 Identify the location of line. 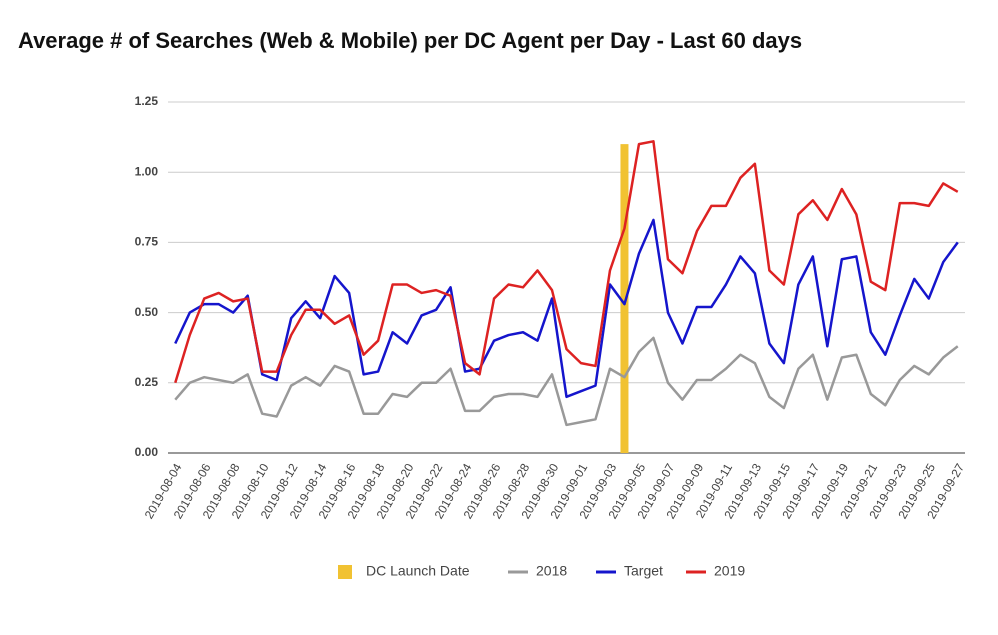
(566, 381).